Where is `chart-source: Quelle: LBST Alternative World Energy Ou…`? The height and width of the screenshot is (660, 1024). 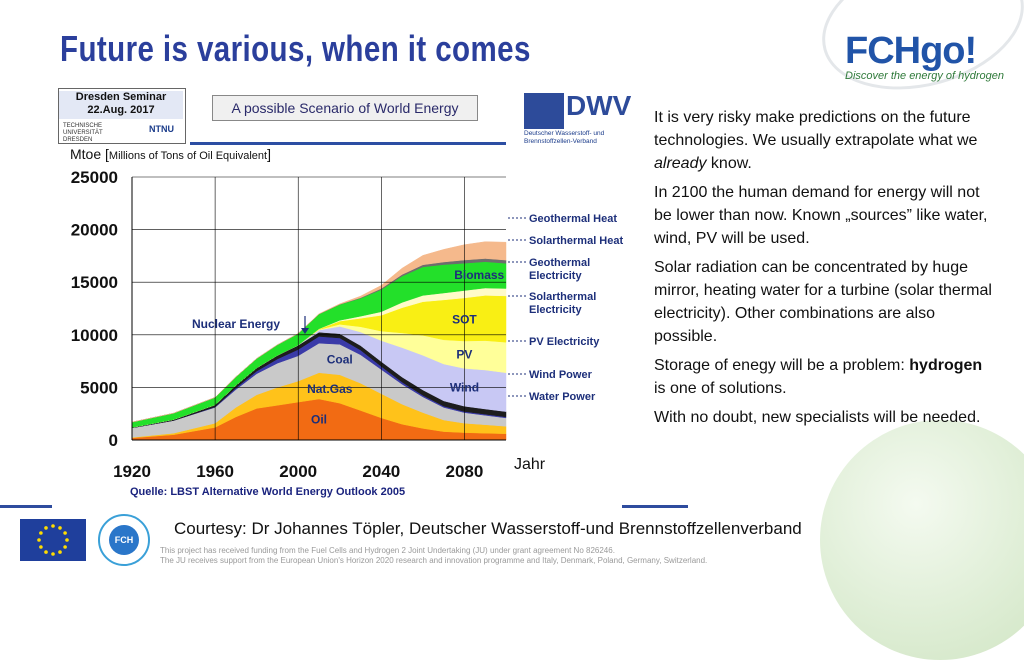 chart-source: Quelle: LBST Alternative World Energy Ou… is located at coordinates (268, 492).